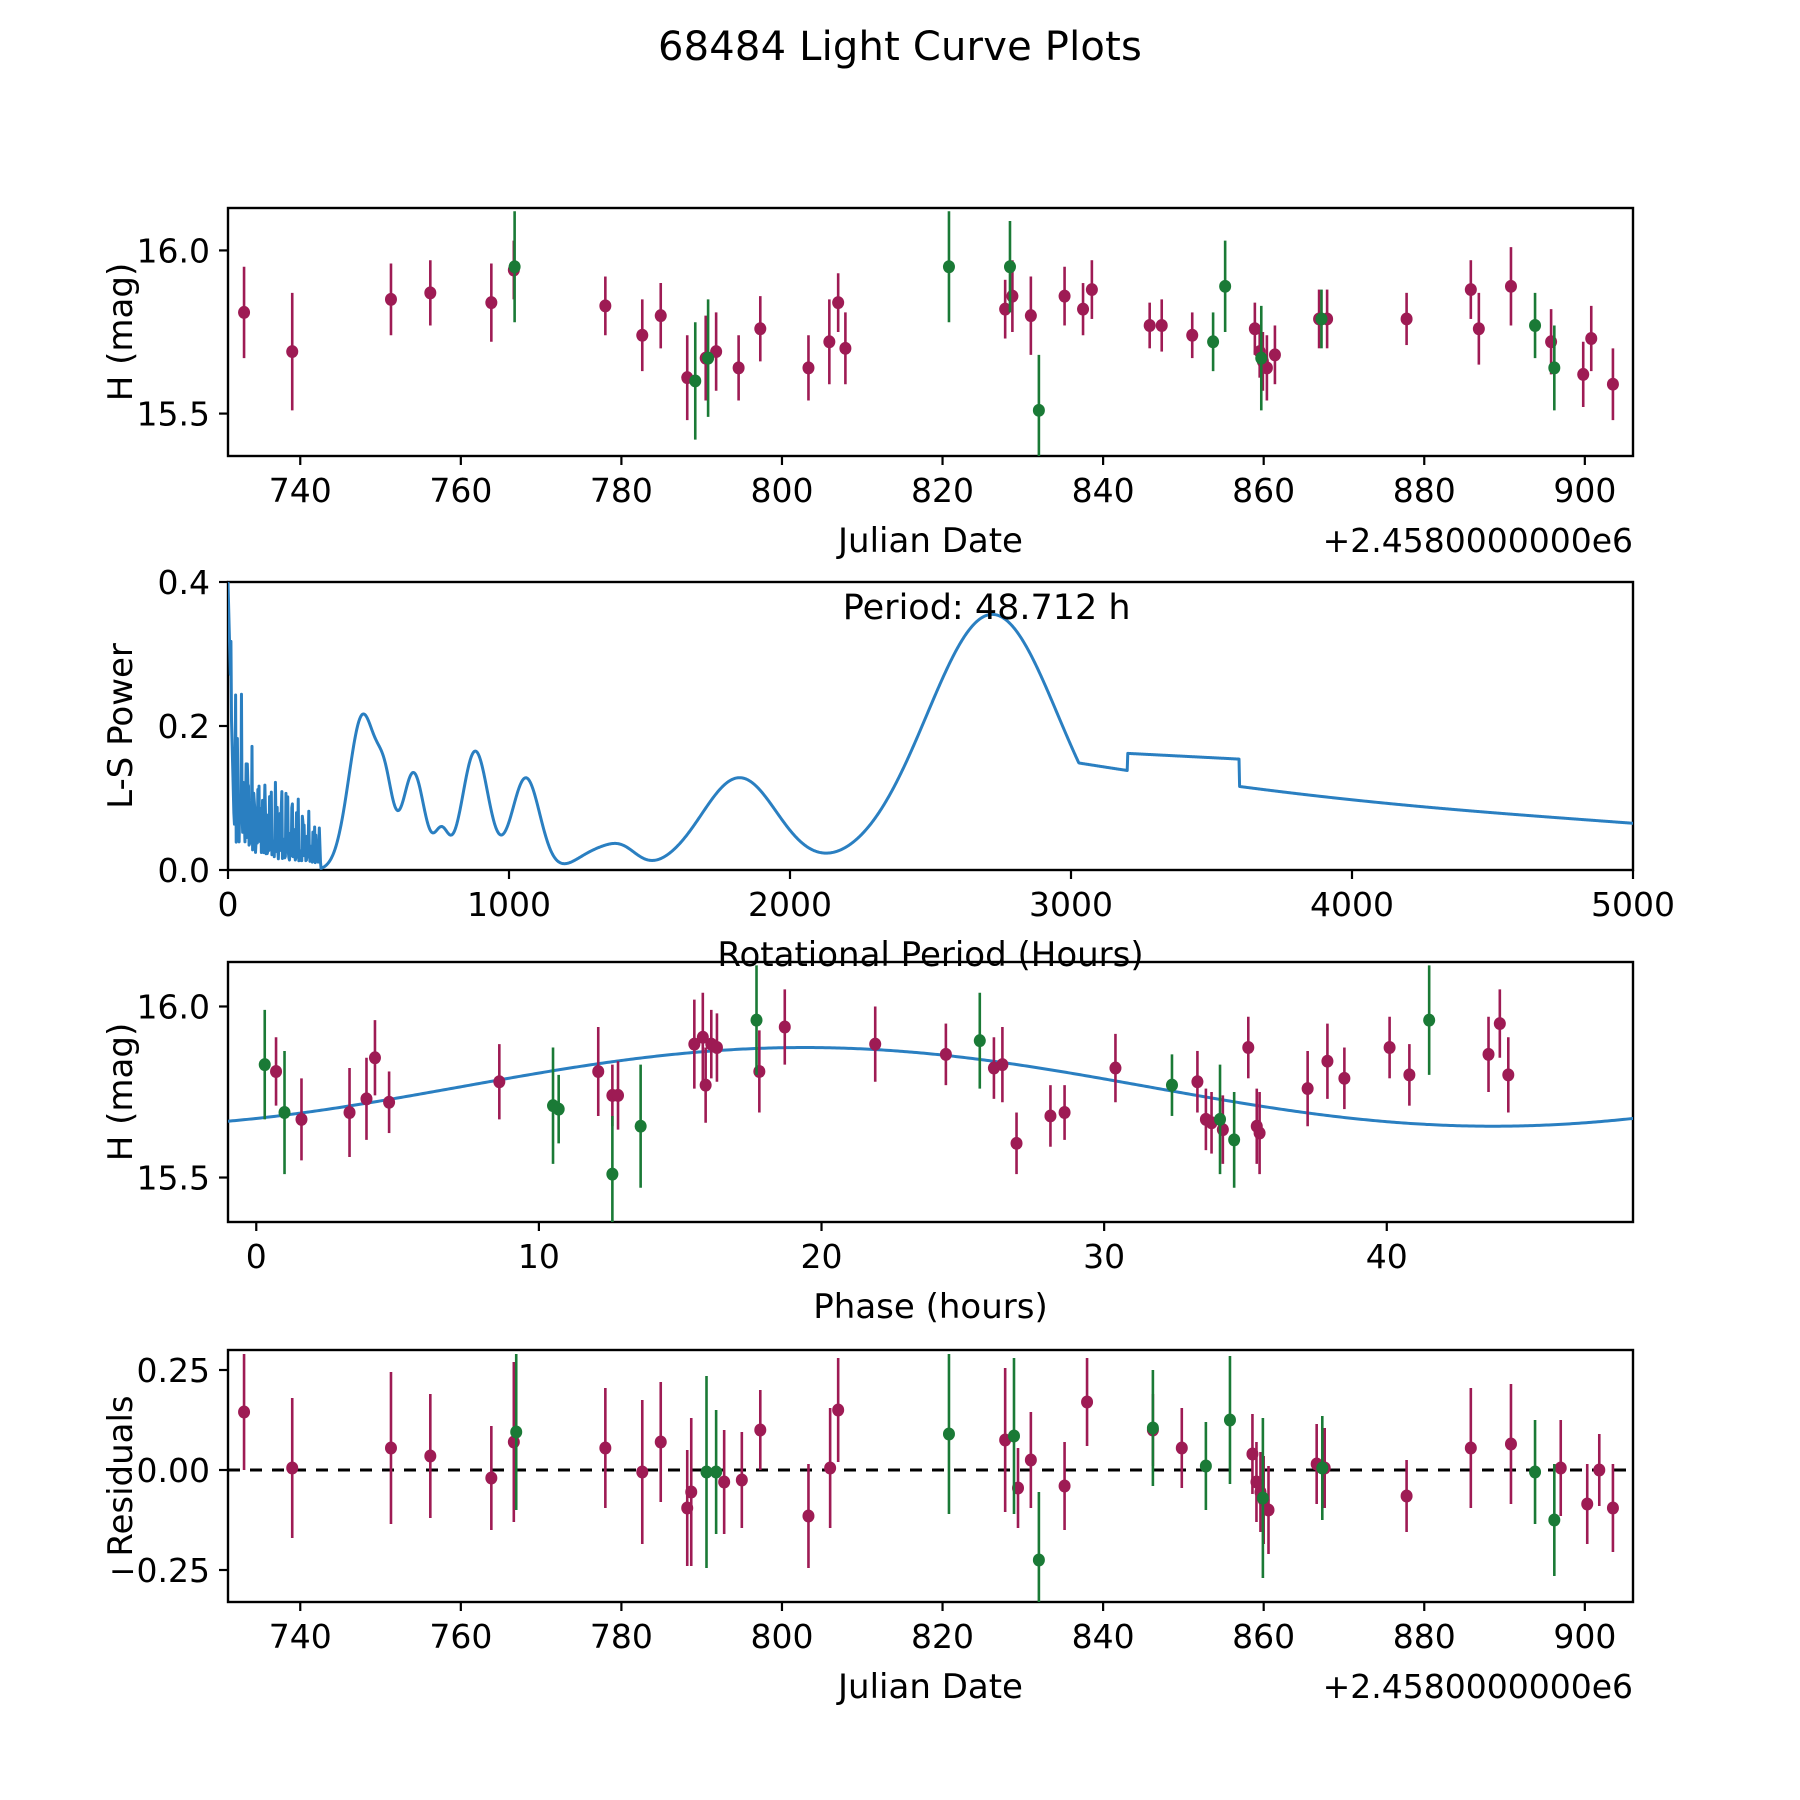 The image size is (1800, 1800). What do you see at coordinates (184, 726) in the screenshot?
I see `y-tick-label: 0.2` at bounding box center [184, 726].